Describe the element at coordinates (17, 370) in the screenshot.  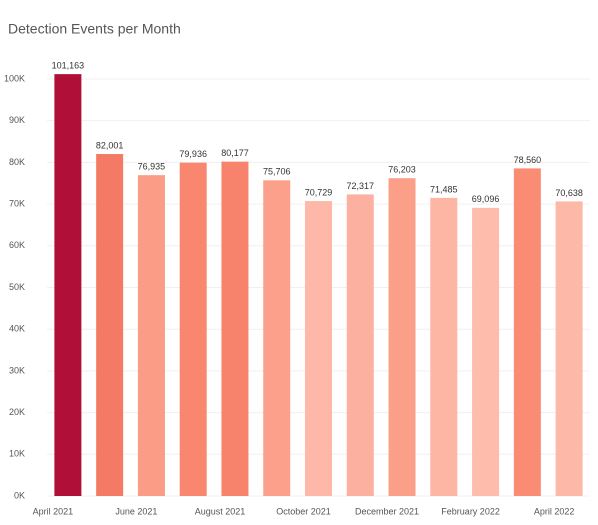
I see `y-tick-label: 30K` at that location.